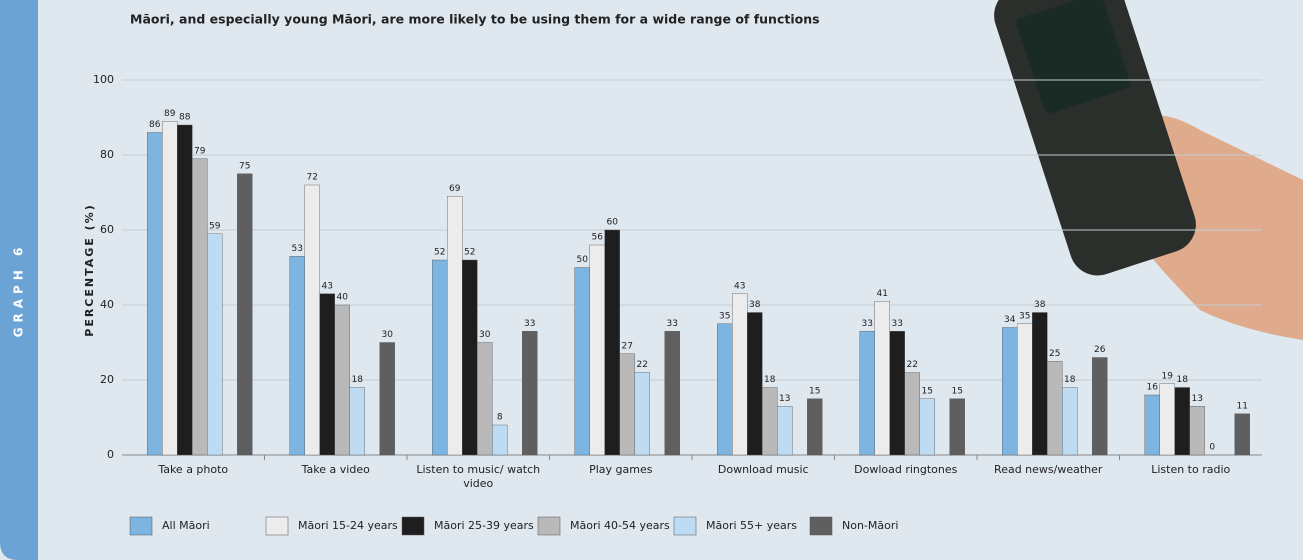 This screenshot has height=560, width=1303. I want to click on value-label: 25, so click(1054, 354).